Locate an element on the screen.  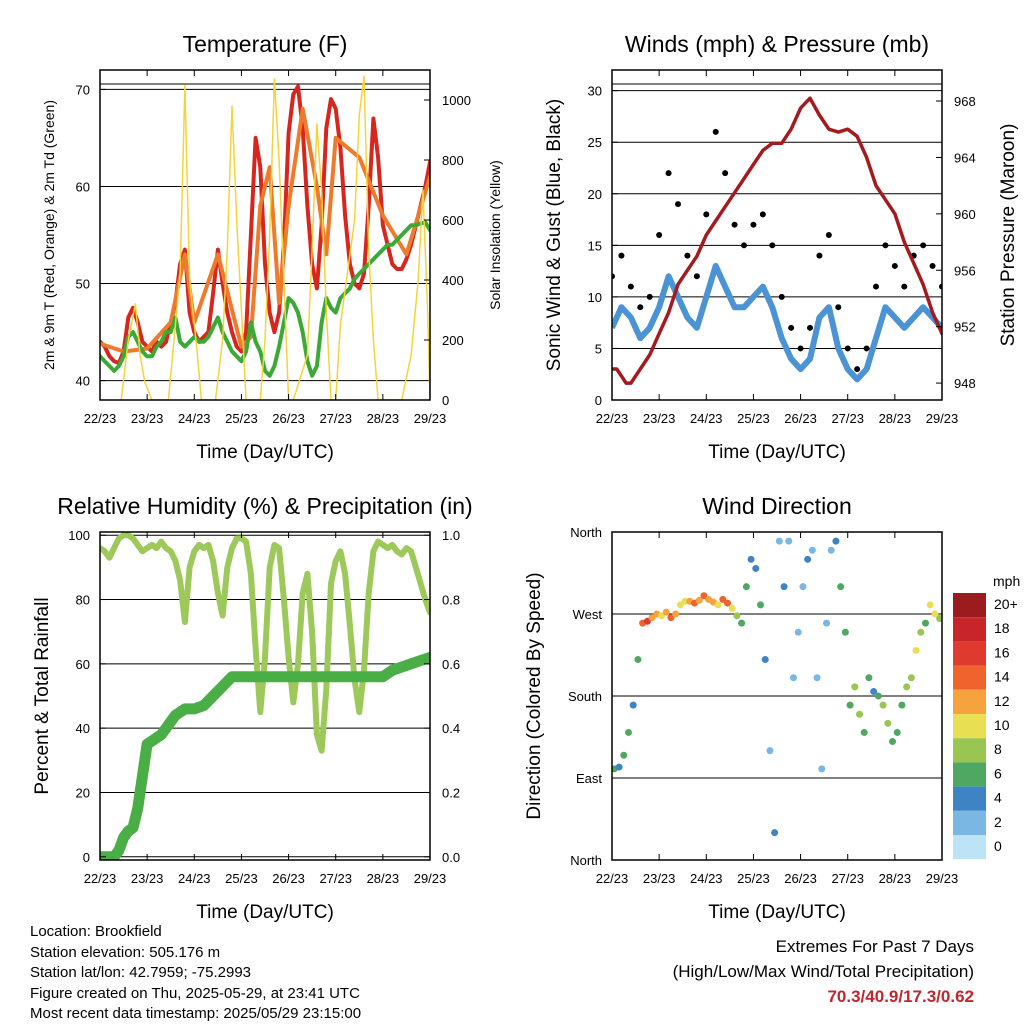
series-wind is located at coordinates (777, 322).